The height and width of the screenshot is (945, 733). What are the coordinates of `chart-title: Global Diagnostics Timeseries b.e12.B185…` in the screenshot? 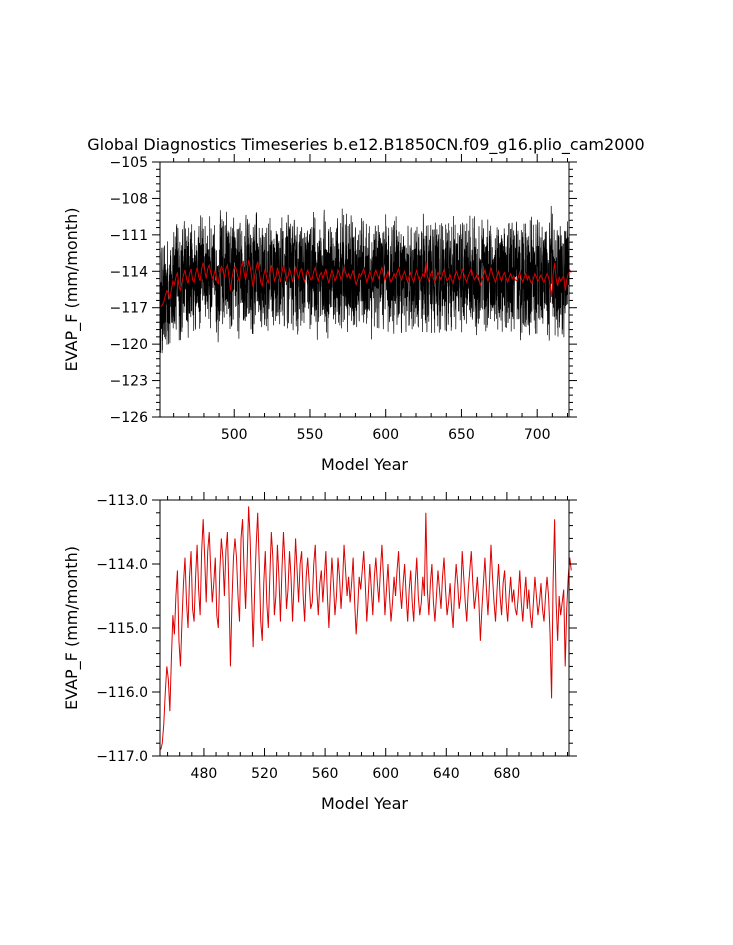 It's located at (365, 145).